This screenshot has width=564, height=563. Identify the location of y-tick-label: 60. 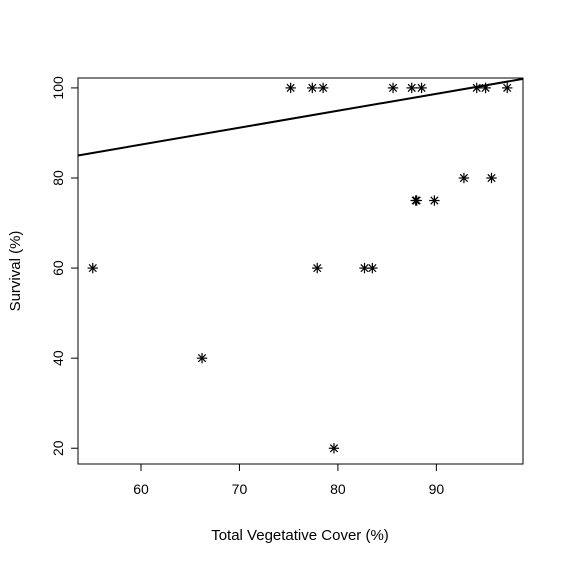
(58, 268).